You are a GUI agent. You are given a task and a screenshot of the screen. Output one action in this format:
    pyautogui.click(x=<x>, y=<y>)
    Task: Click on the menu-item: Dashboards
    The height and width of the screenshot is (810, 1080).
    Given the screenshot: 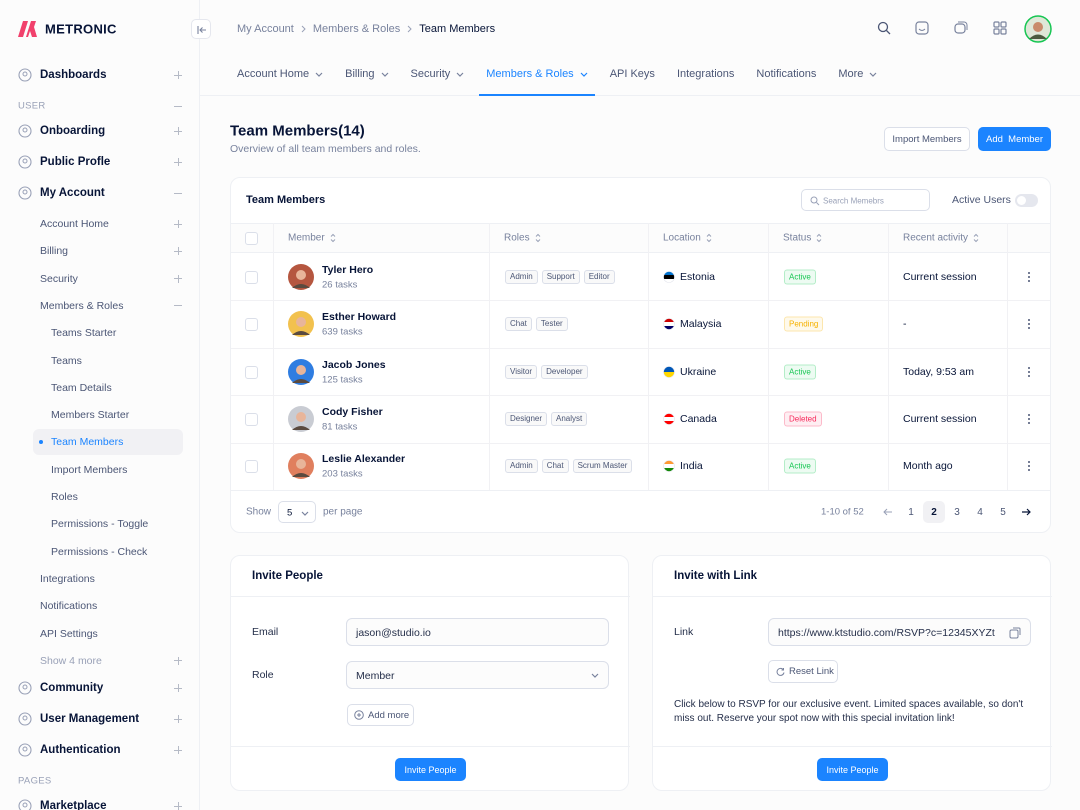 What is the action you would take?
    pyautogui.click(x=73, y=75)
    